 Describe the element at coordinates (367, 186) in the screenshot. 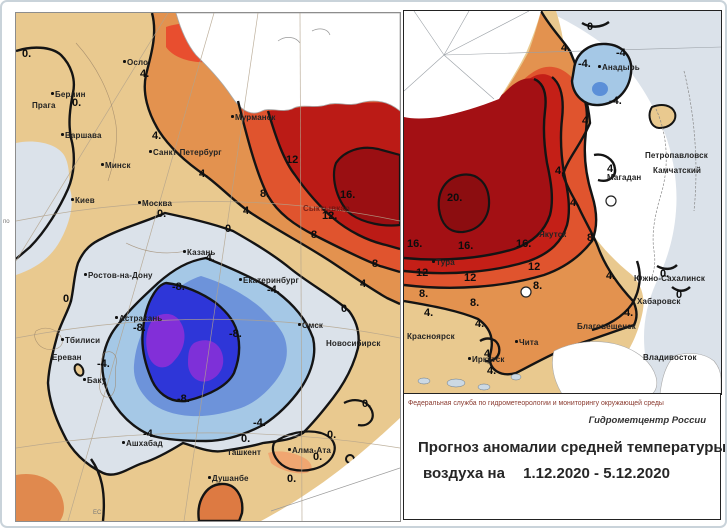

I see `band-16plus` at that location.